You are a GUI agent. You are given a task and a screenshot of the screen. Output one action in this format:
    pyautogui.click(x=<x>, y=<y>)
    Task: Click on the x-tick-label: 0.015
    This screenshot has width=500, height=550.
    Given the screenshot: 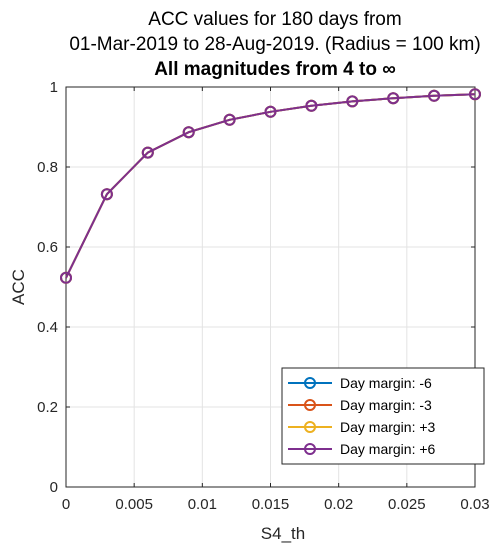 What is the action you would take?
    pyautogui.click(x=271, y=504)
    